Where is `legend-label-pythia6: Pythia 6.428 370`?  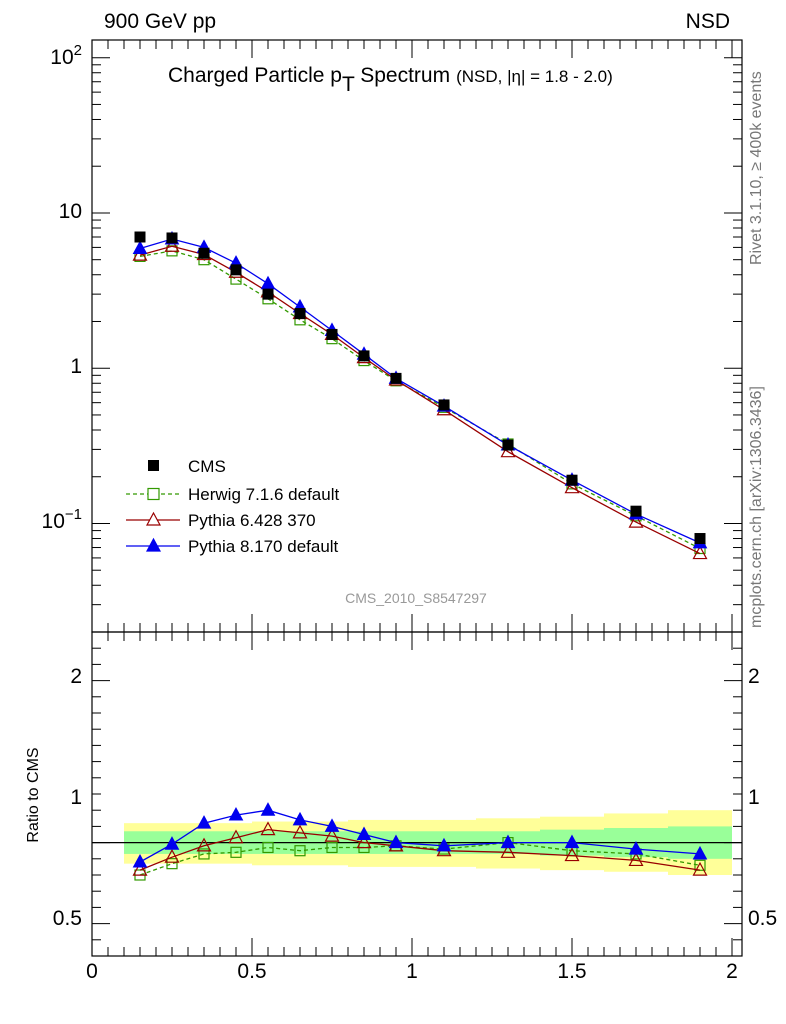
legend-label-pythia6: Pythia 6.428 370 is located at coordinates (252, 520).